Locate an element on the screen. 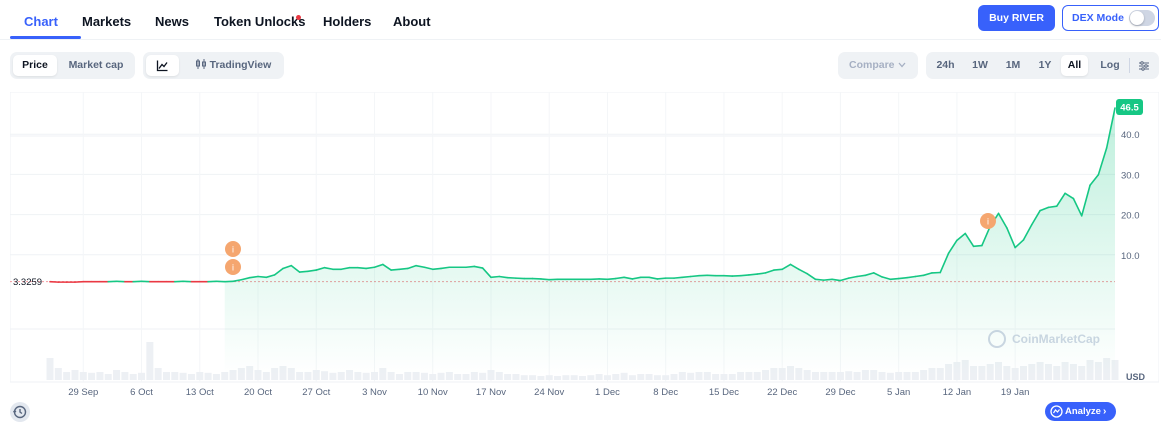  x-tick-label: 22 Dec is located at coordinates (782, 392).